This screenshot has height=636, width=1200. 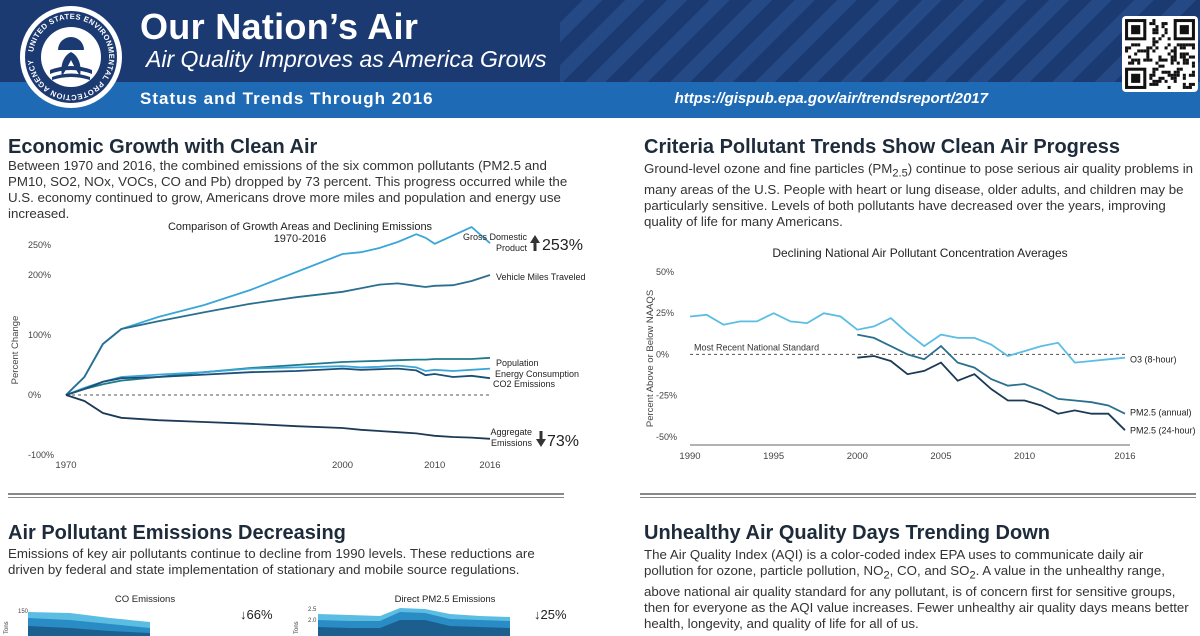 I want to click on page-title: Our Nation’s Air, so click(x=279, y=26).